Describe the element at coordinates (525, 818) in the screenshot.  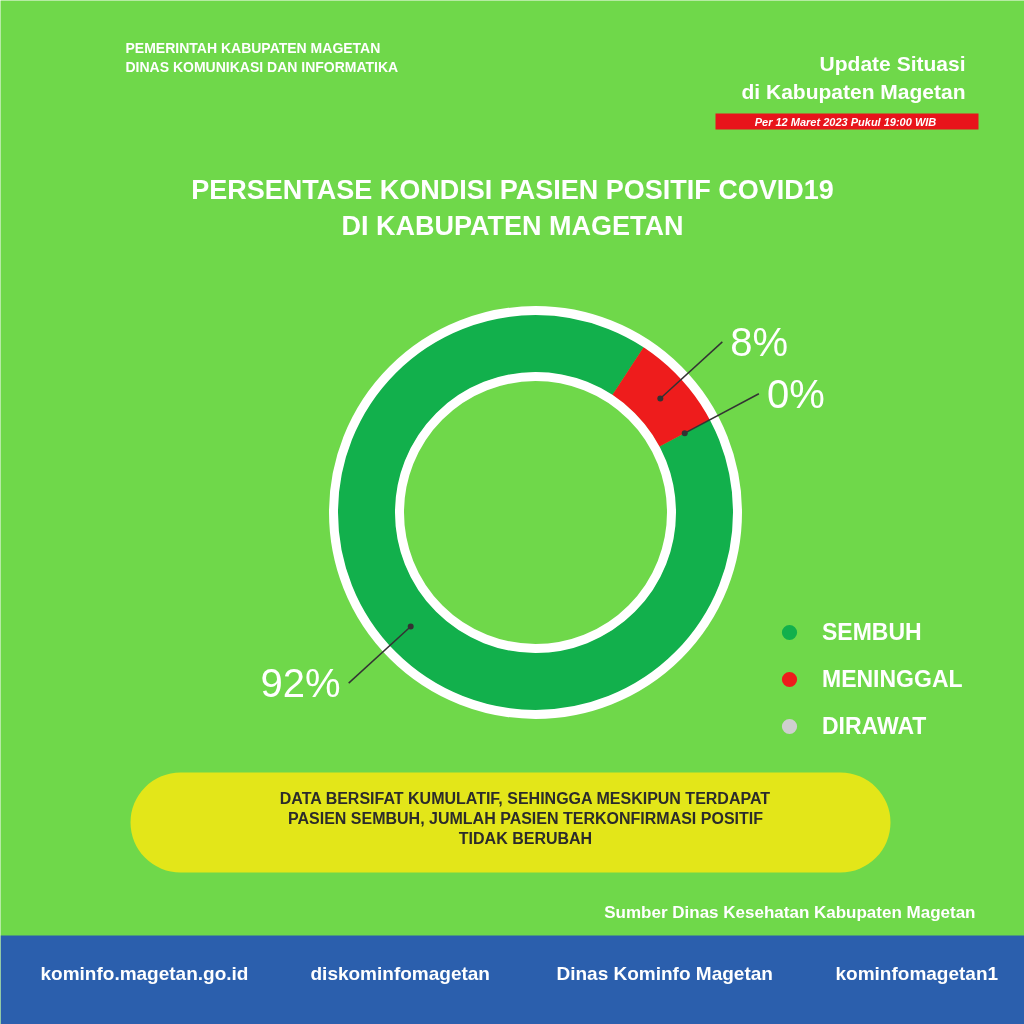
I see `text: DATA BERSIFAT KUMULATIF, SEHINGGA MESKIPUN TERDAPAT PASIEN SEMBUH, JUMLAH PASIEN TERKONFIRMASI POSITIF TIDAK BERUBAH` at that location.